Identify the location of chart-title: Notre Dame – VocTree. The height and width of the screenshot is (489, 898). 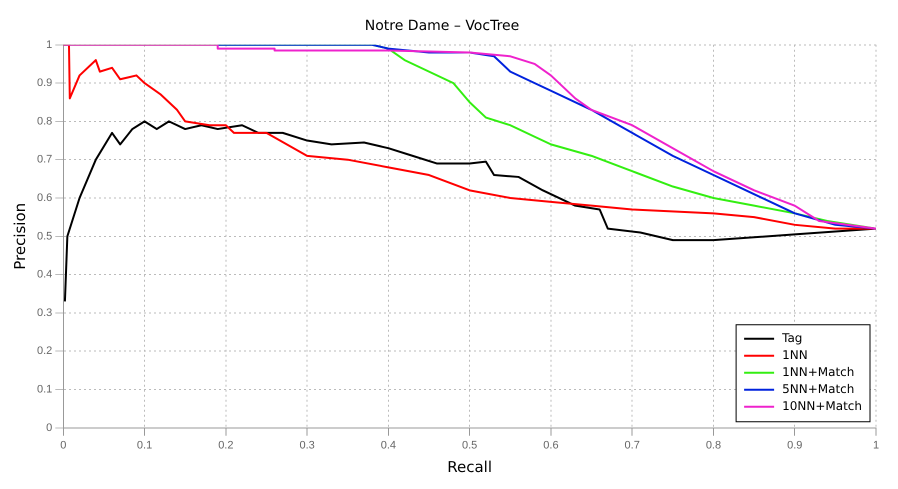
(442, 26).